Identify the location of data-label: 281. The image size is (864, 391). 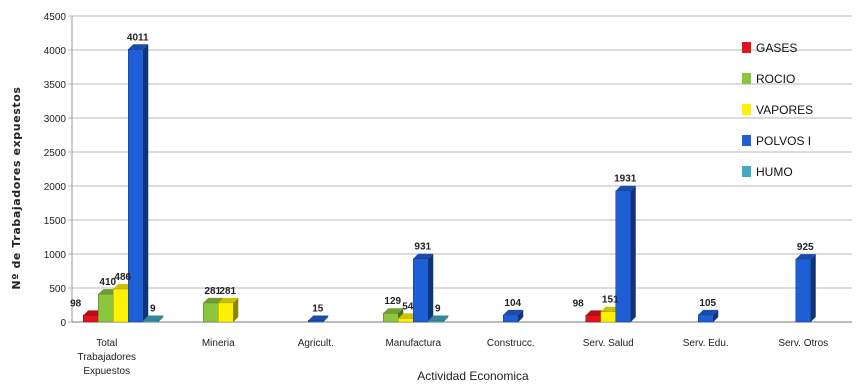
(212, 291).